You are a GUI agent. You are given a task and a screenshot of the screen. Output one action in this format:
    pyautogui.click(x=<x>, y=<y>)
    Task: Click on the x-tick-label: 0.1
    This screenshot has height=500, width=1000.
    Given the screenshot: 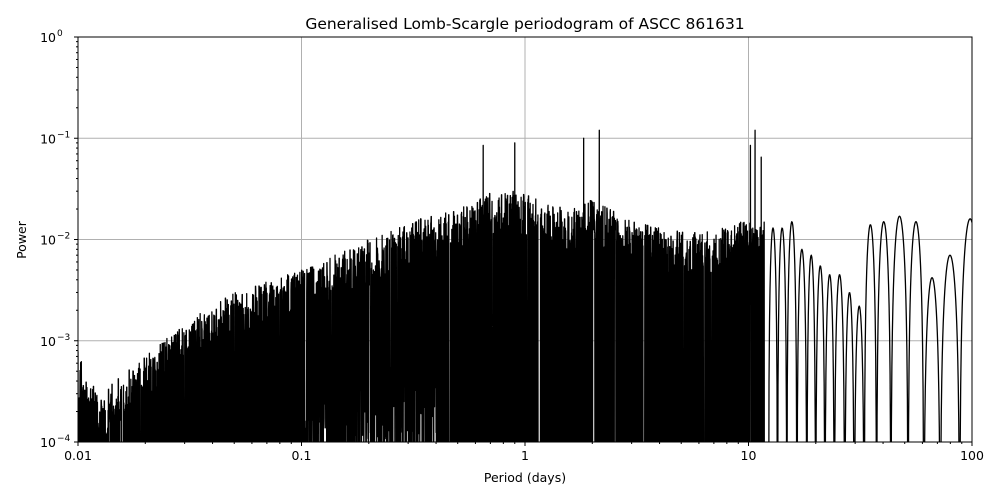 What is the action you would take?
    pyautogui.click(x=302, y=455)
    